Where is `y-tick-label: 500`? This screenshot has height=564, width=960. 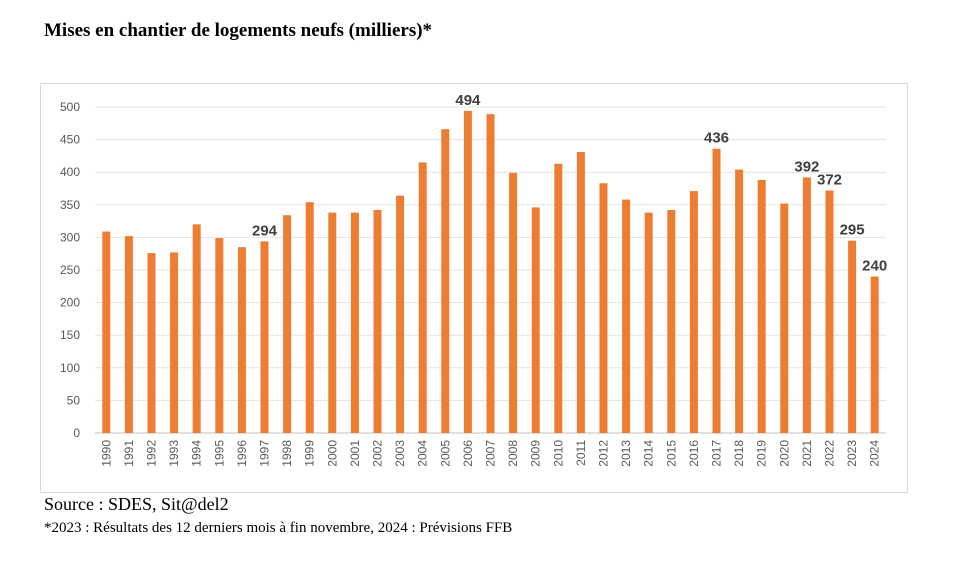 y-tick-label: 500 is located at coordinates (70, 107).